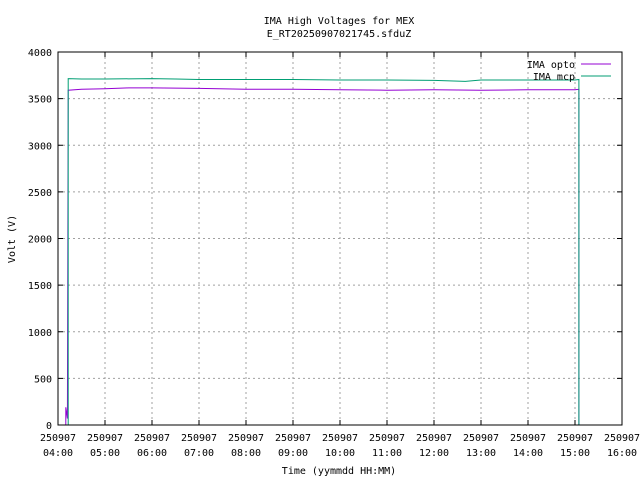 The height and width of the screenshot is (480, 640). Describe the element at coordinates (554, 77) in the screenshot. I see `legend-label-ima-mcp: IMA mcp` at that location.